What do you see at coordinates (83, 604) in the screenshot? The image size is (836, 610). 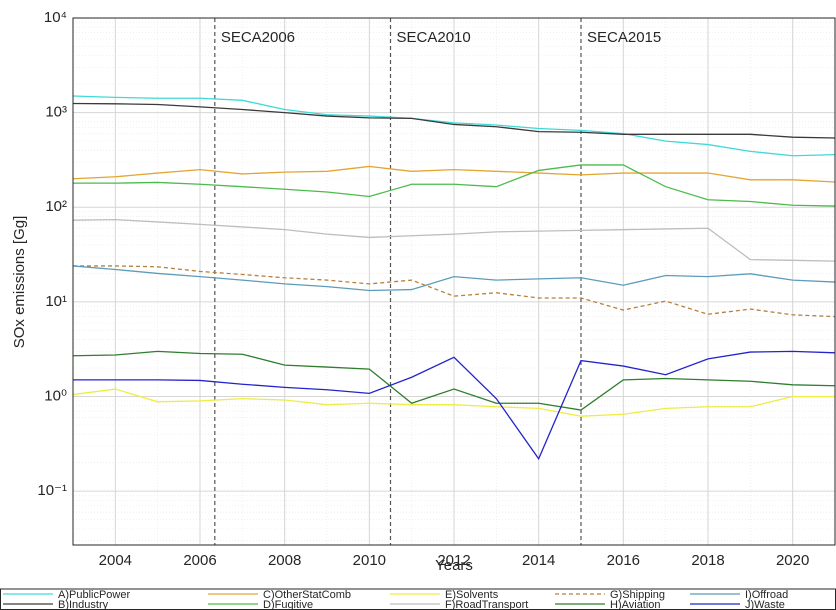 I see `legend-label: B)Industry` at bounding box center [83, 604].